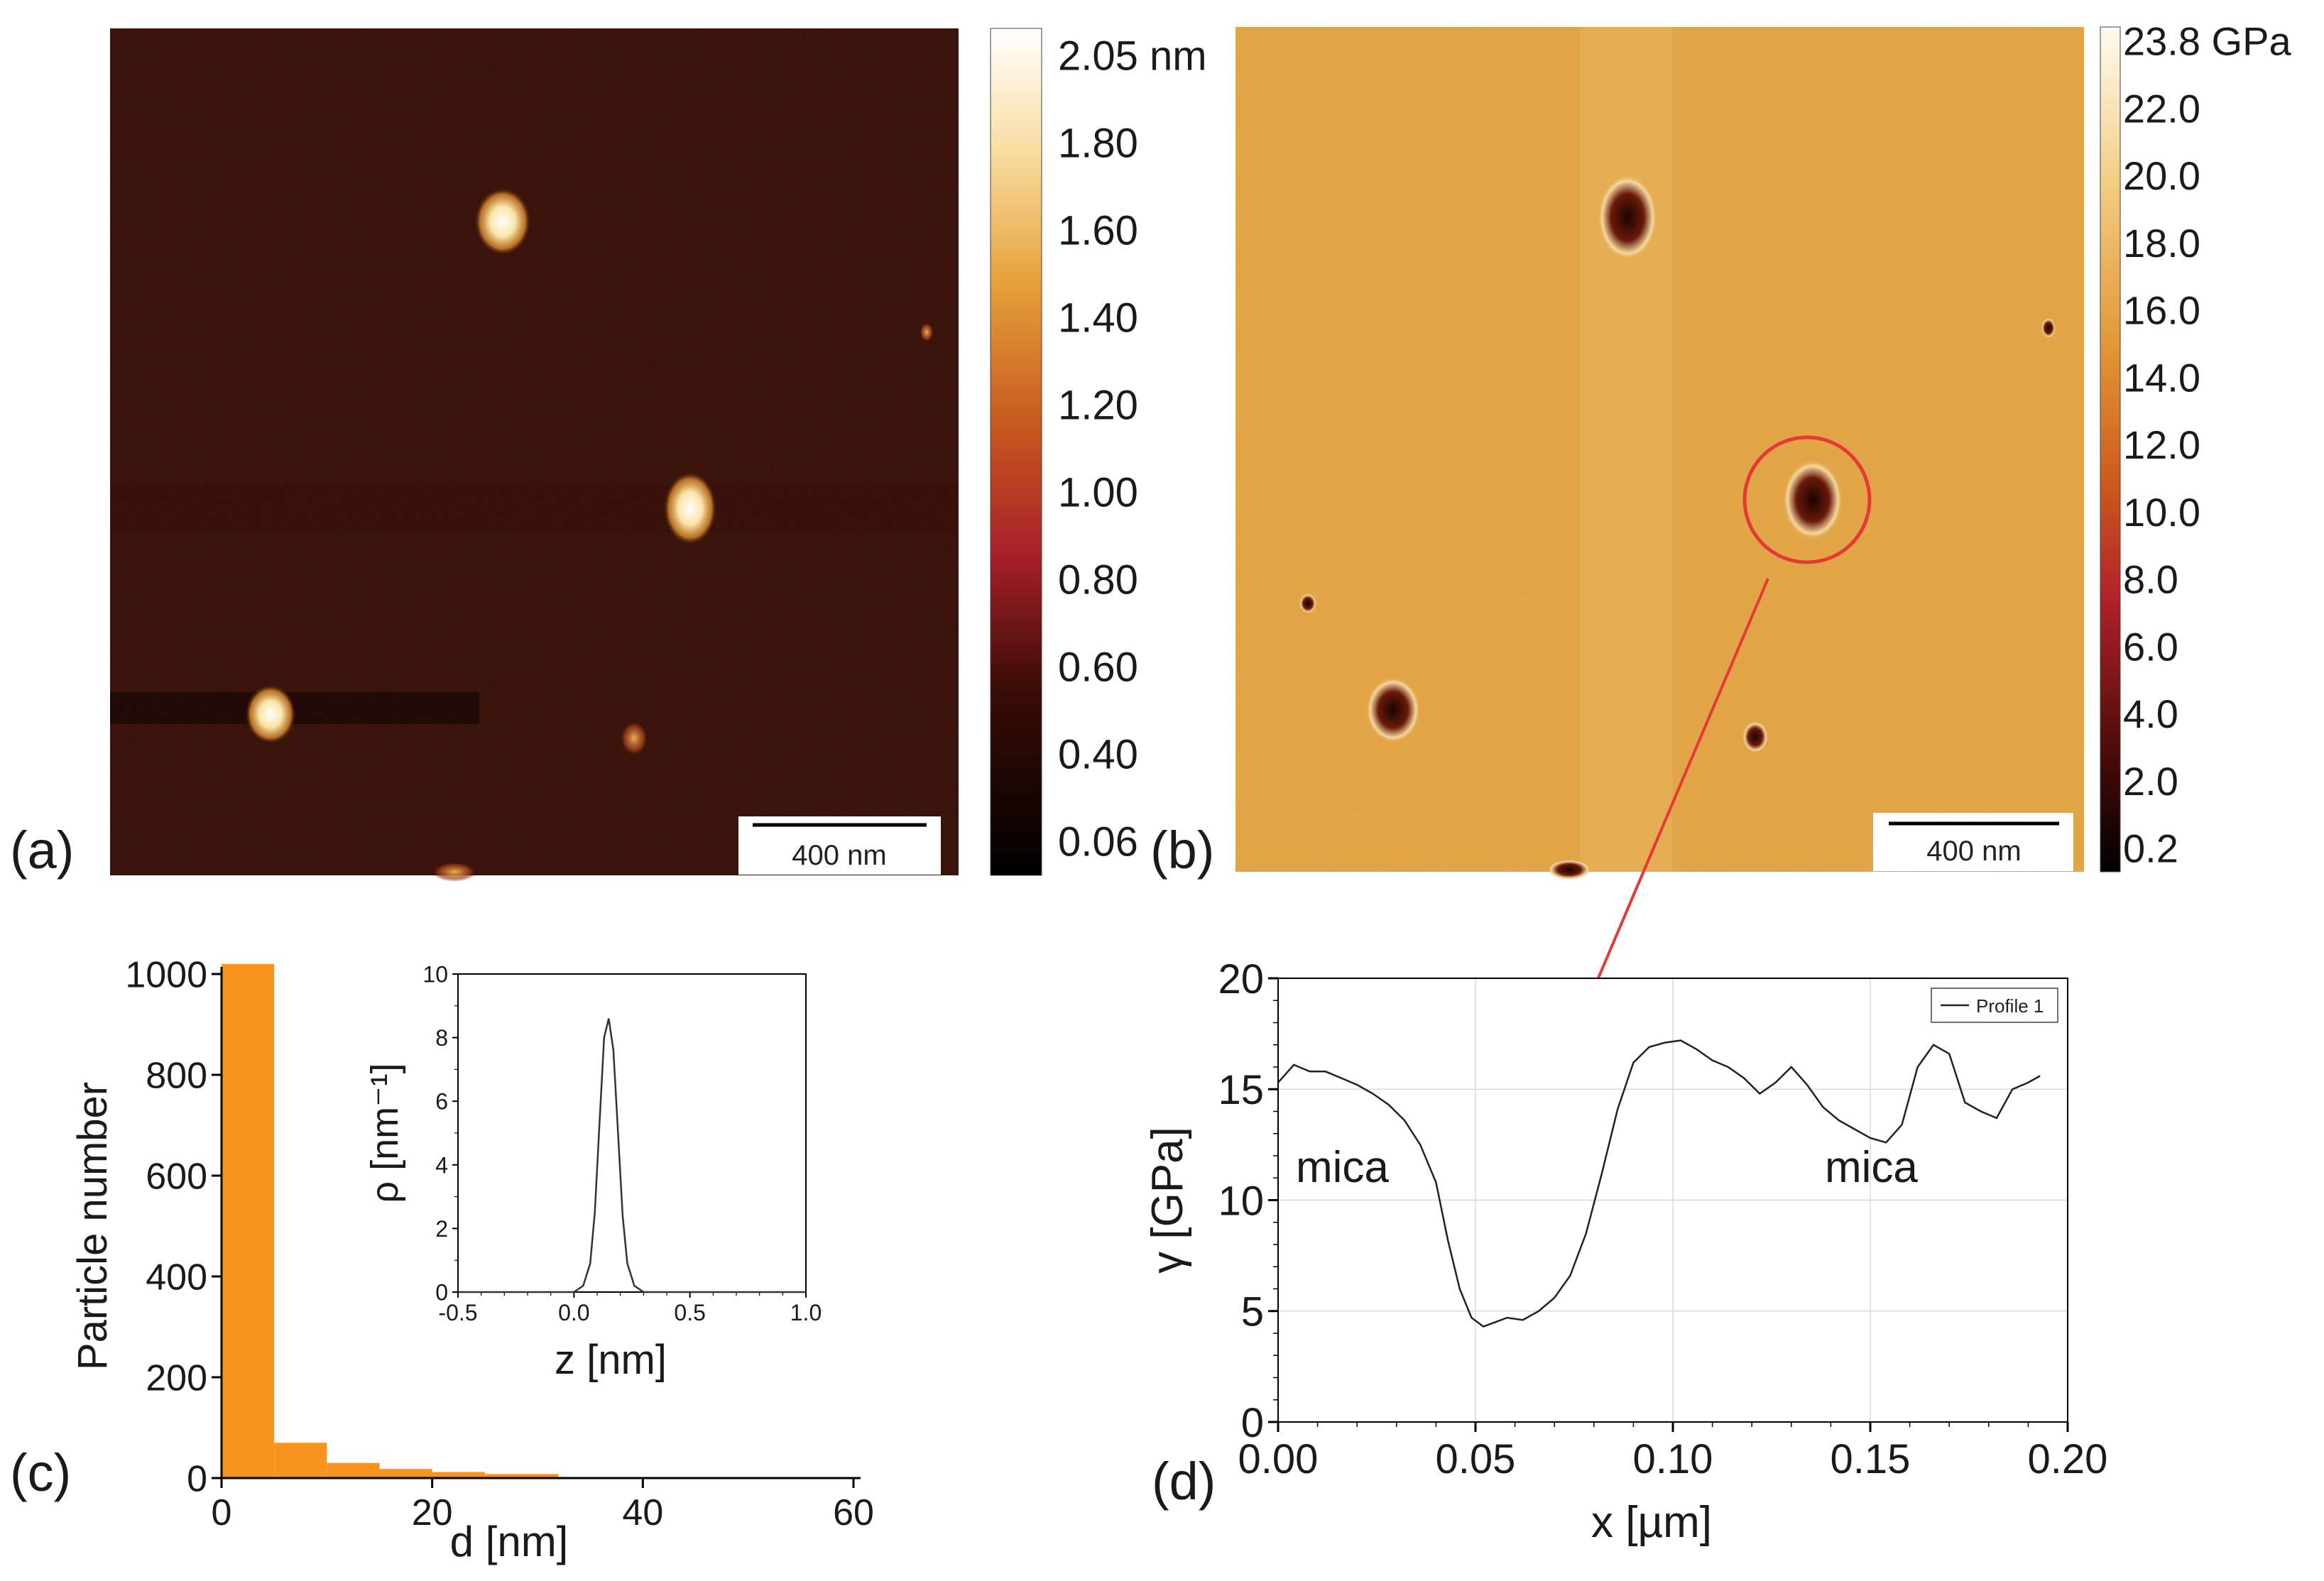 The image size is (2324, 1581). I want to click on colorbar-tick-label: 0.60, so click(1098, 667).